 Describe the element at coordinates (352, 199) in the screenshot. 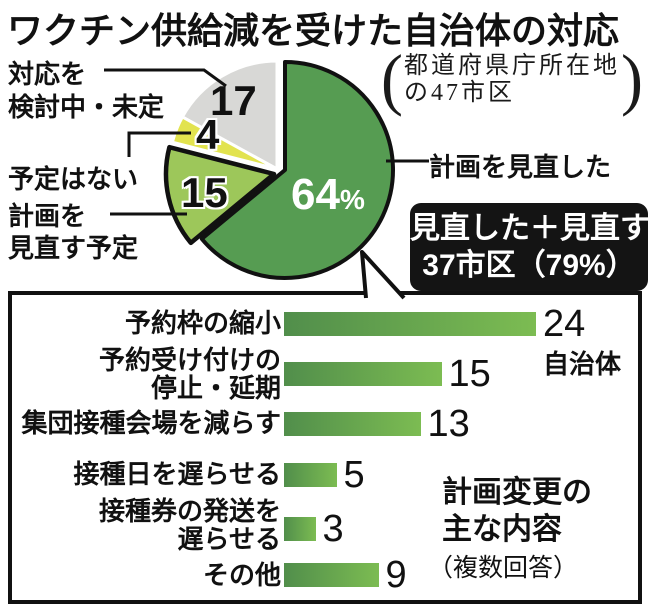

I see `percent-sign: %` at that location.